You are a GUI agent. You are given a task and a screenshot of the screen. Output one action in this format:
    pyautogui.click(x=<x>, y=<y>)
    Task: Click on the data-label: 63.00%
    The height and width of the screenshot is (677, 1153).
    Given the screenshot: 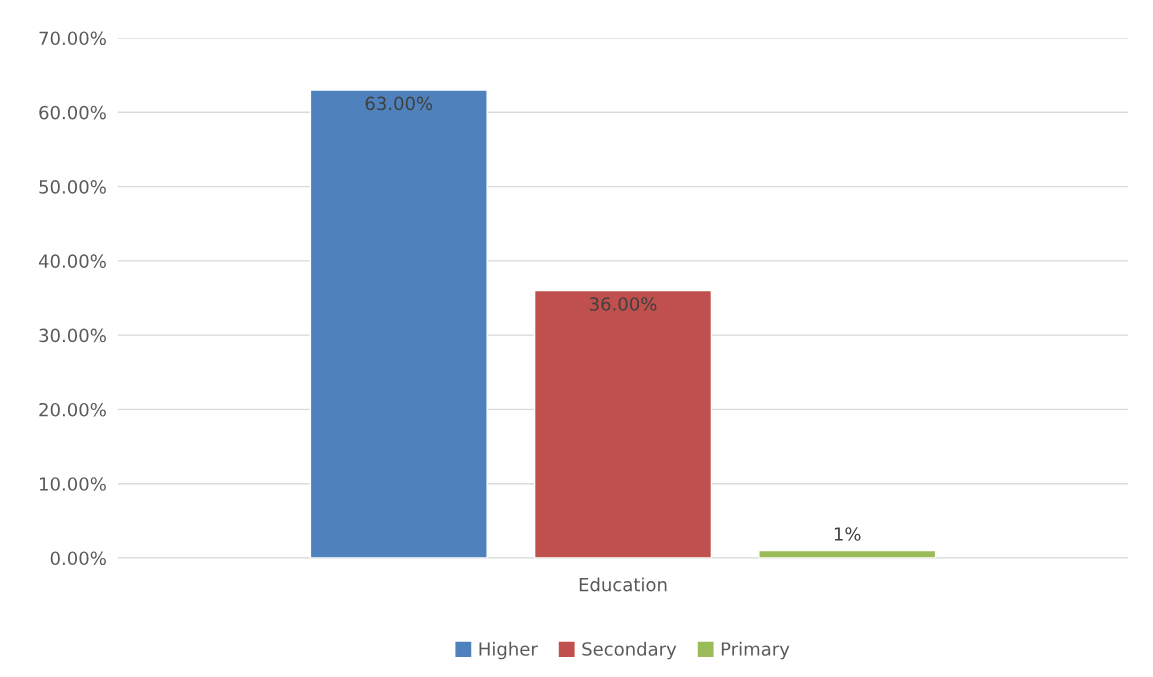 What is the action you would take?
    pyautogui.click(x=399, y=103)
    